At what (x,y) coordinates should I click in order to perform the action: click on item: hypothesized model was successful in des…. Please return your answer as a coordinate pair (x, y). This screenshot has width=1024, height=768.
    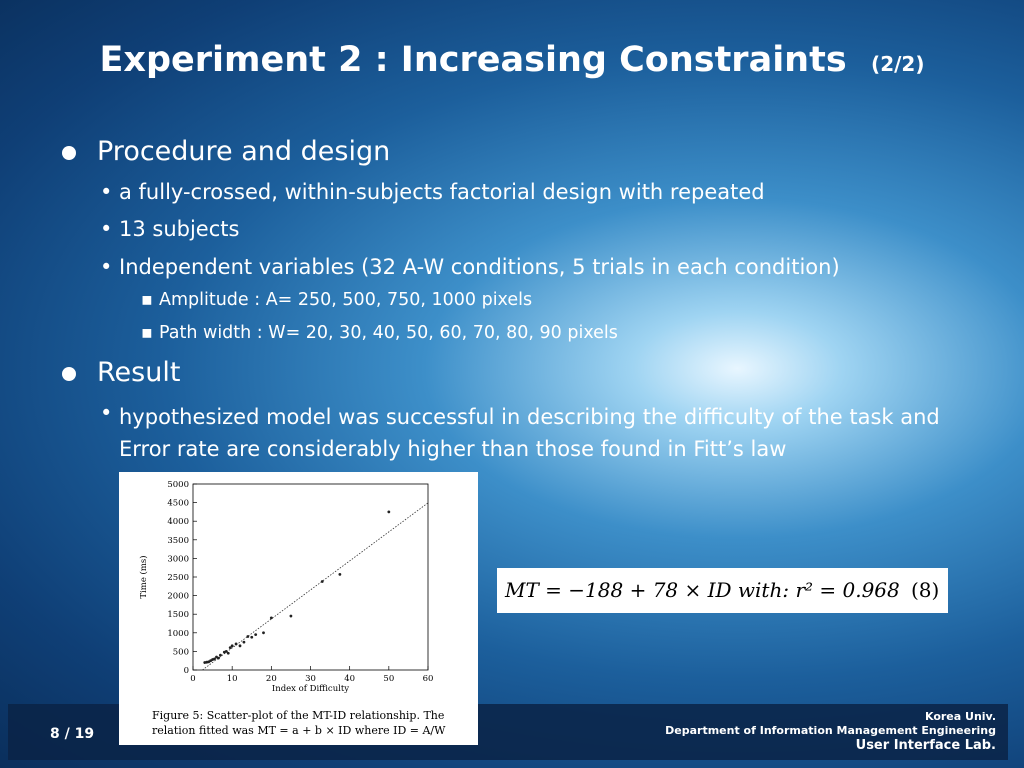
    Looking at the image, I should click on (529, 433).